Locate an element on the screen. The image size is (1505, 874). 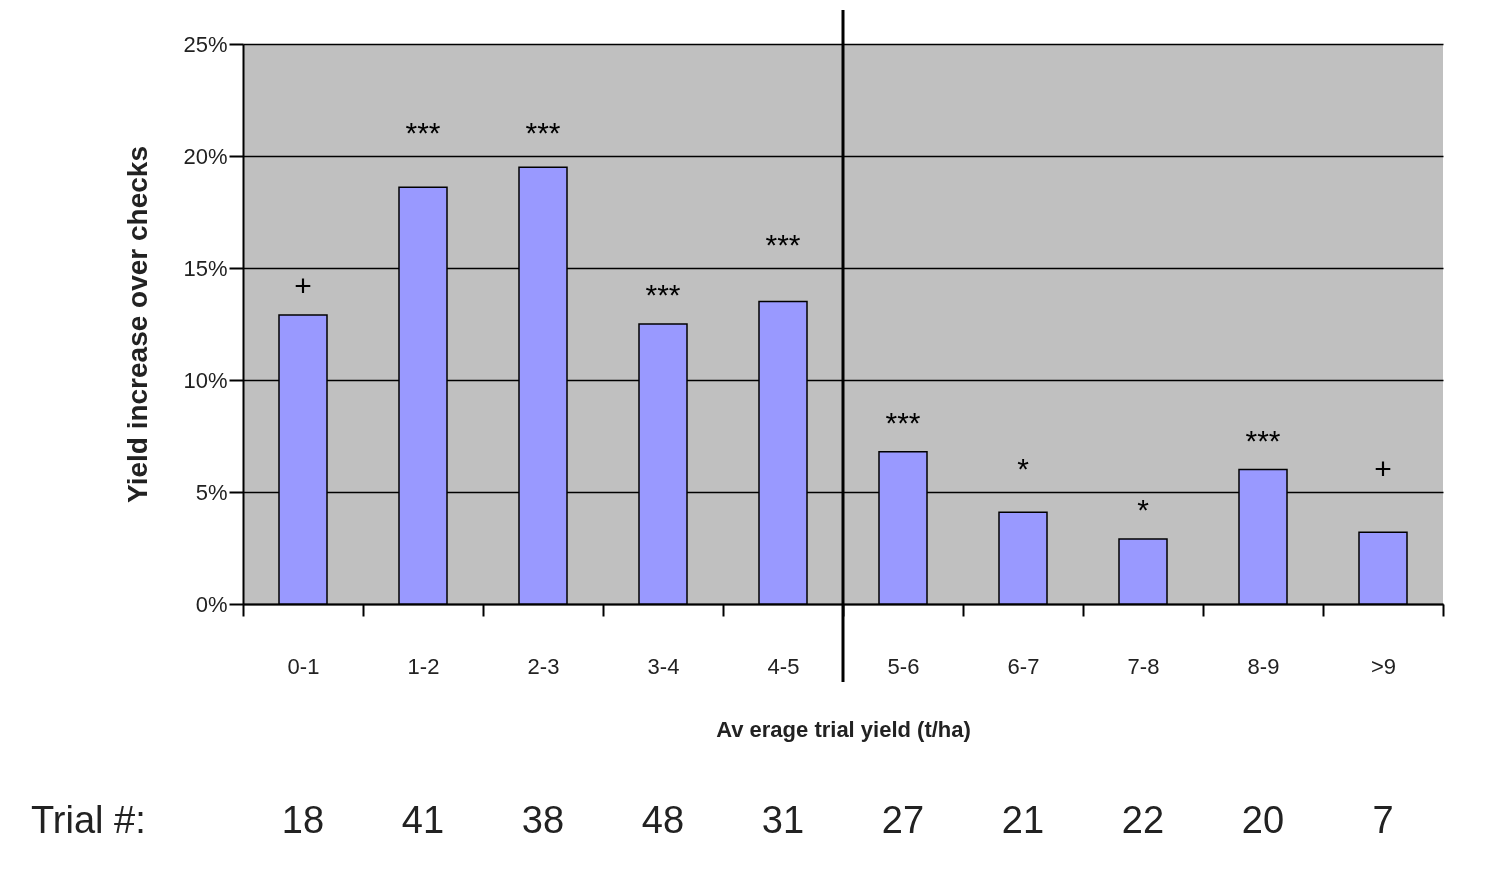
text: Trial #: is located at coordinates (88, 820).